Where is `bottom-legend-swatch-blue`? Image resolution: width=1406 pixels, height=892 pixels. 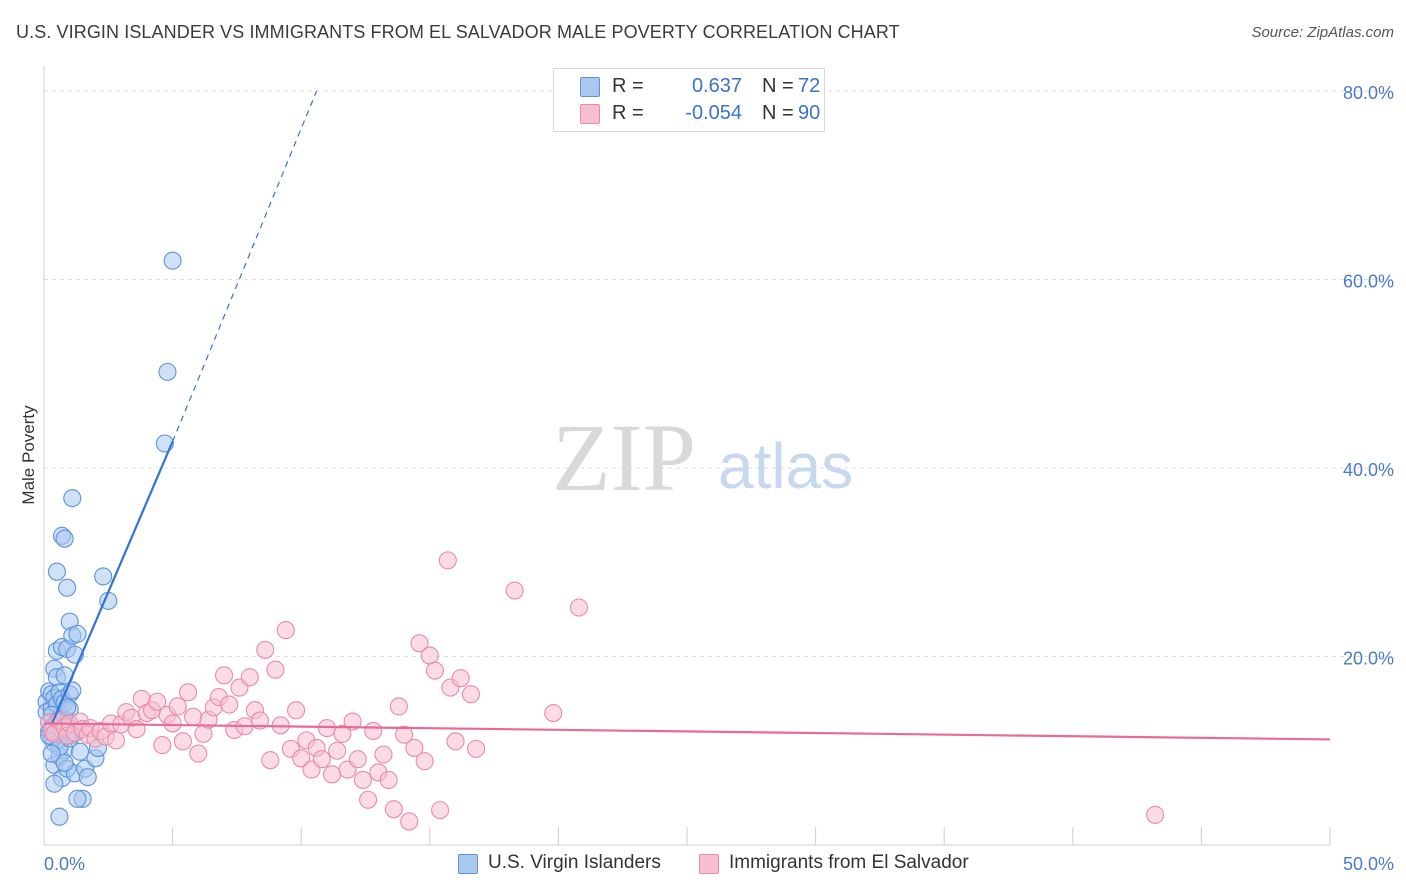
bottom-legend-swatch-blue is located at coordinates (468, 864).